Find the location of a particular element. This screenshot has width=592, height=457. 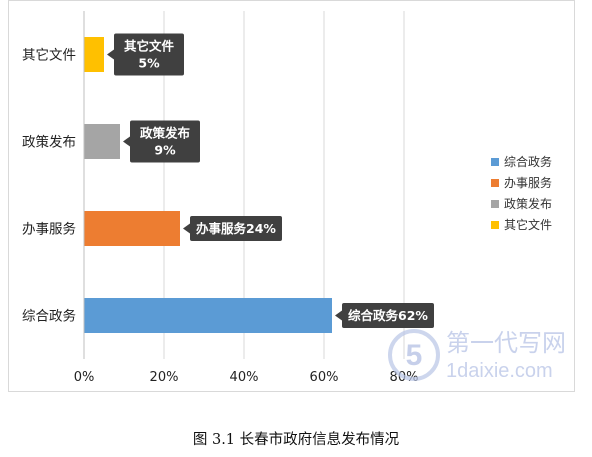

category-label: 政策发布 is located at coordinates (49, 142).